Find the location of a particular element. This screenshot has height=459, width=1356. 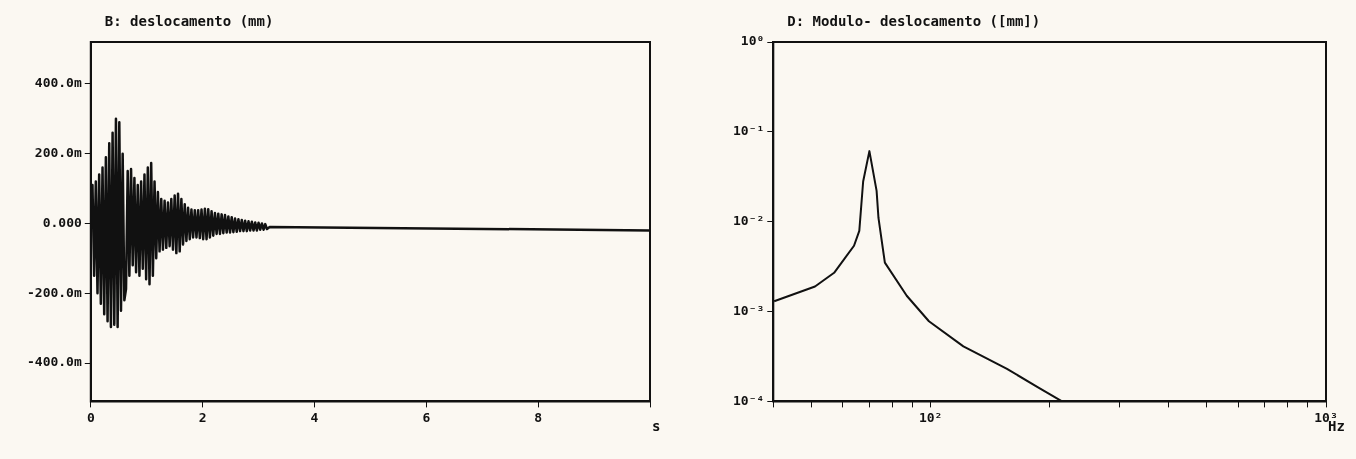

y-tick-label: 10⁰ is located at coordinates (752, 41).